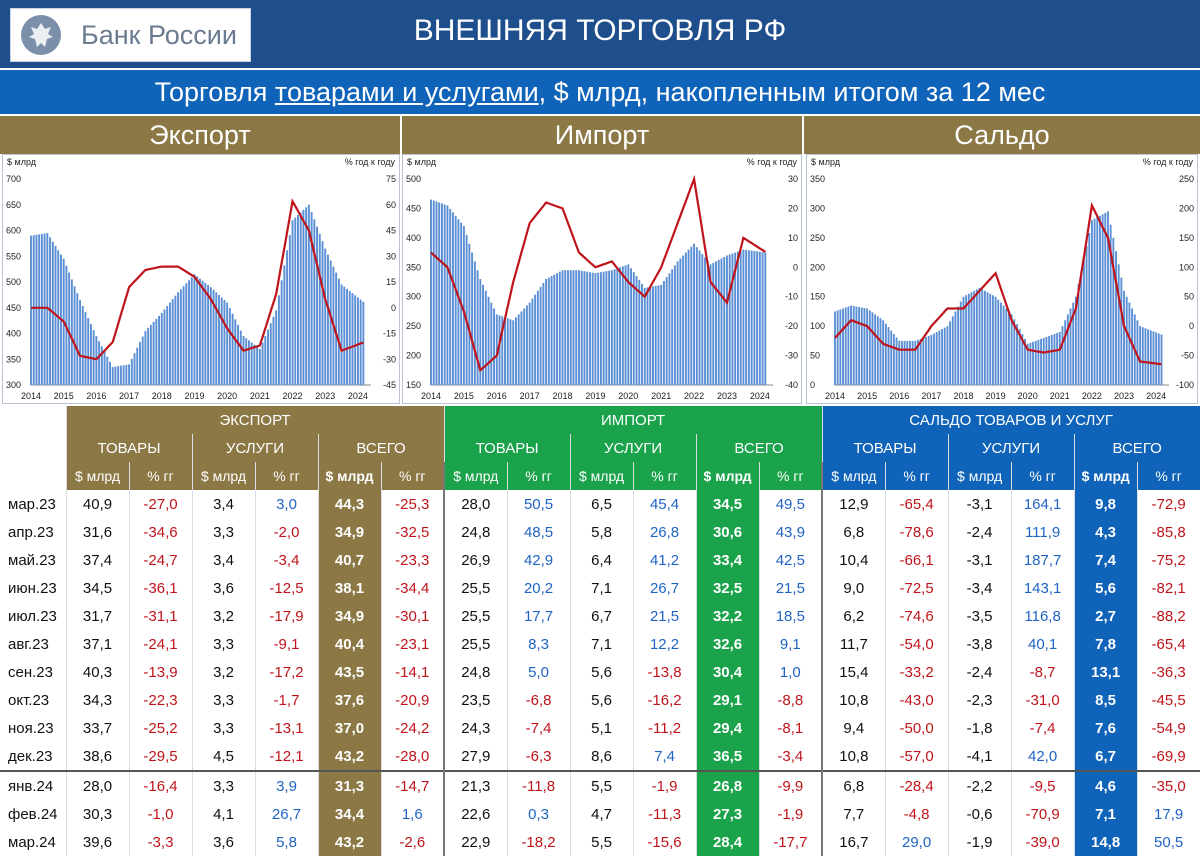 The height and width of the screenshot is (861, 1200). Describe the element at coordinates (980, 560) in the screenshot. I see `usd-value-cell: -3,1` at that location.